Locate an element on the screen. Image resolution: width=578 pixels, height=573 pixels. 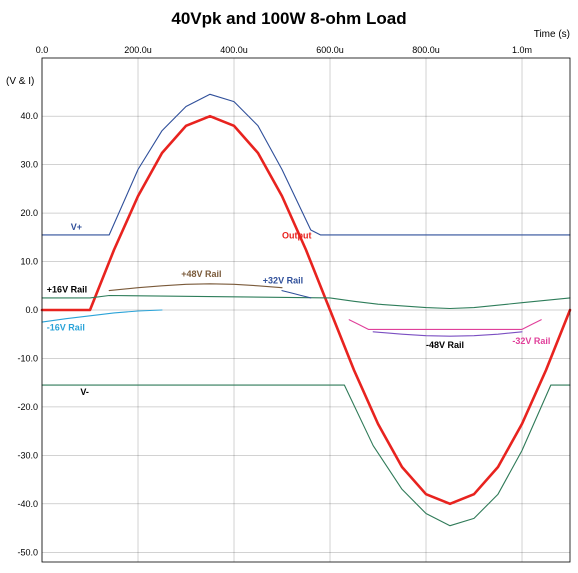
y-tick-label: -40.0 is located at coordinates (27, 504).